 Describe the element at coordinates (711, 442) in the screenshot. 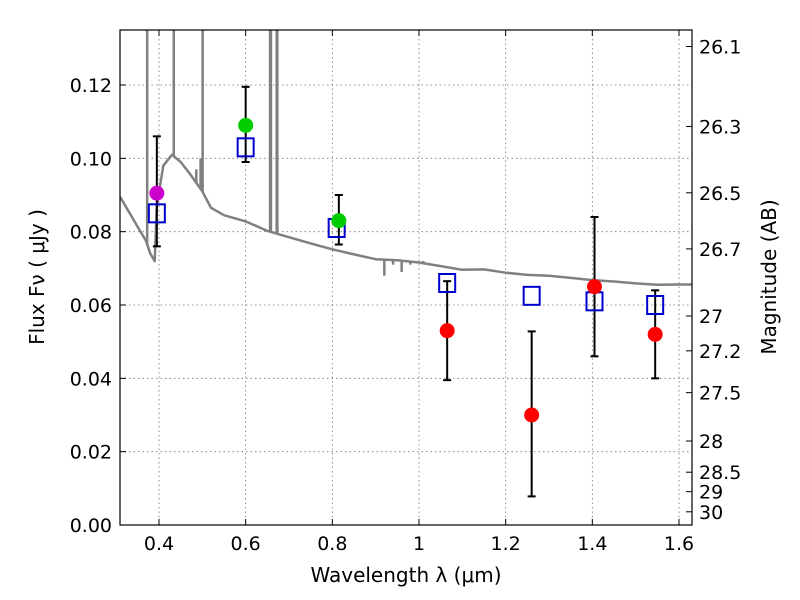

I see `right-tick-label: 28` at that location.